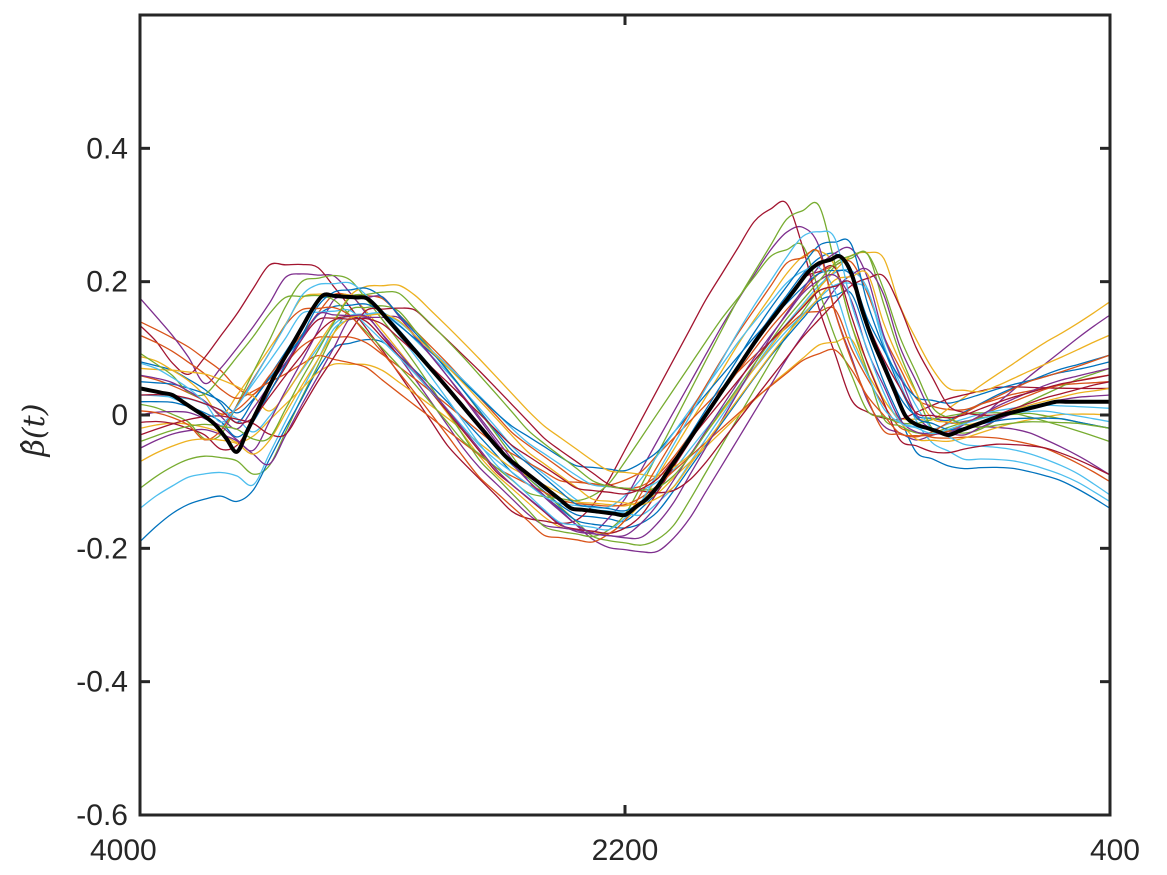 The width and height of the screenshot is (1167, 875). I want to click on y-tick-label: 0.2, so click(107, 282).